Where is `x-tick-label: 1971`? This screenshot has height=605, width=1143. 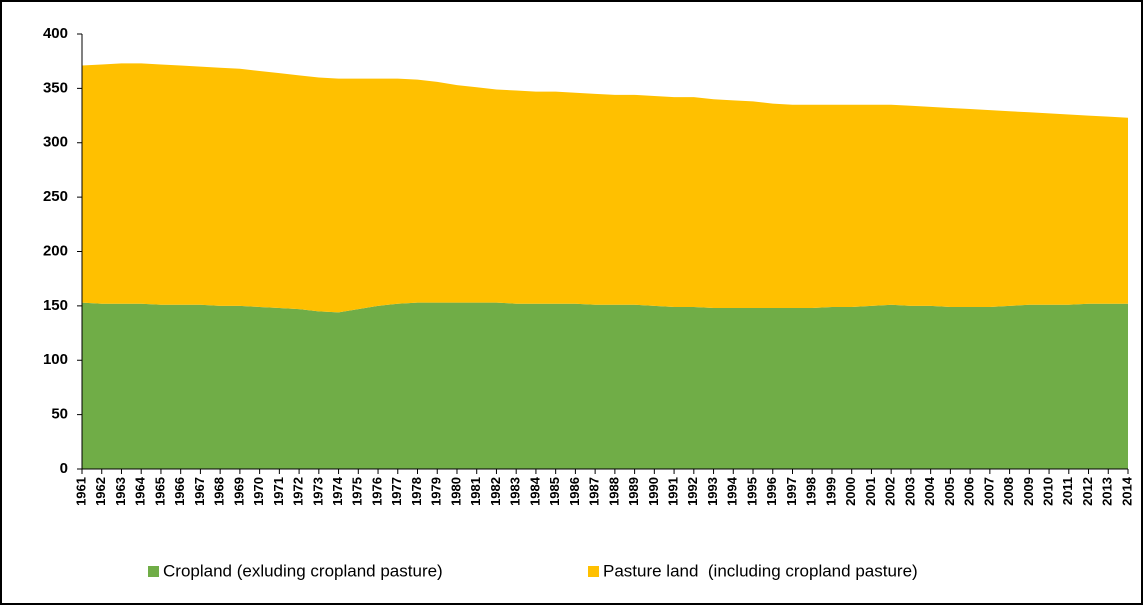
x-tick-label: 1971 is located at coordinates (278, 491).